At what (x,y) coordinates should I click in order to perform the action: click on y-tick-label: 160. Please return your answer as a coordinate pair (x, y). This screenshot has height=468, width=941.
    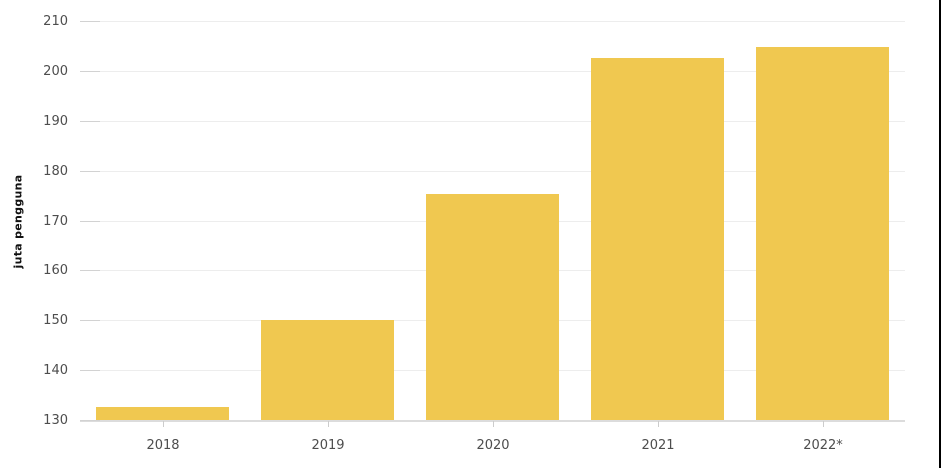
    Looking at the image, I should click on (55, 271).